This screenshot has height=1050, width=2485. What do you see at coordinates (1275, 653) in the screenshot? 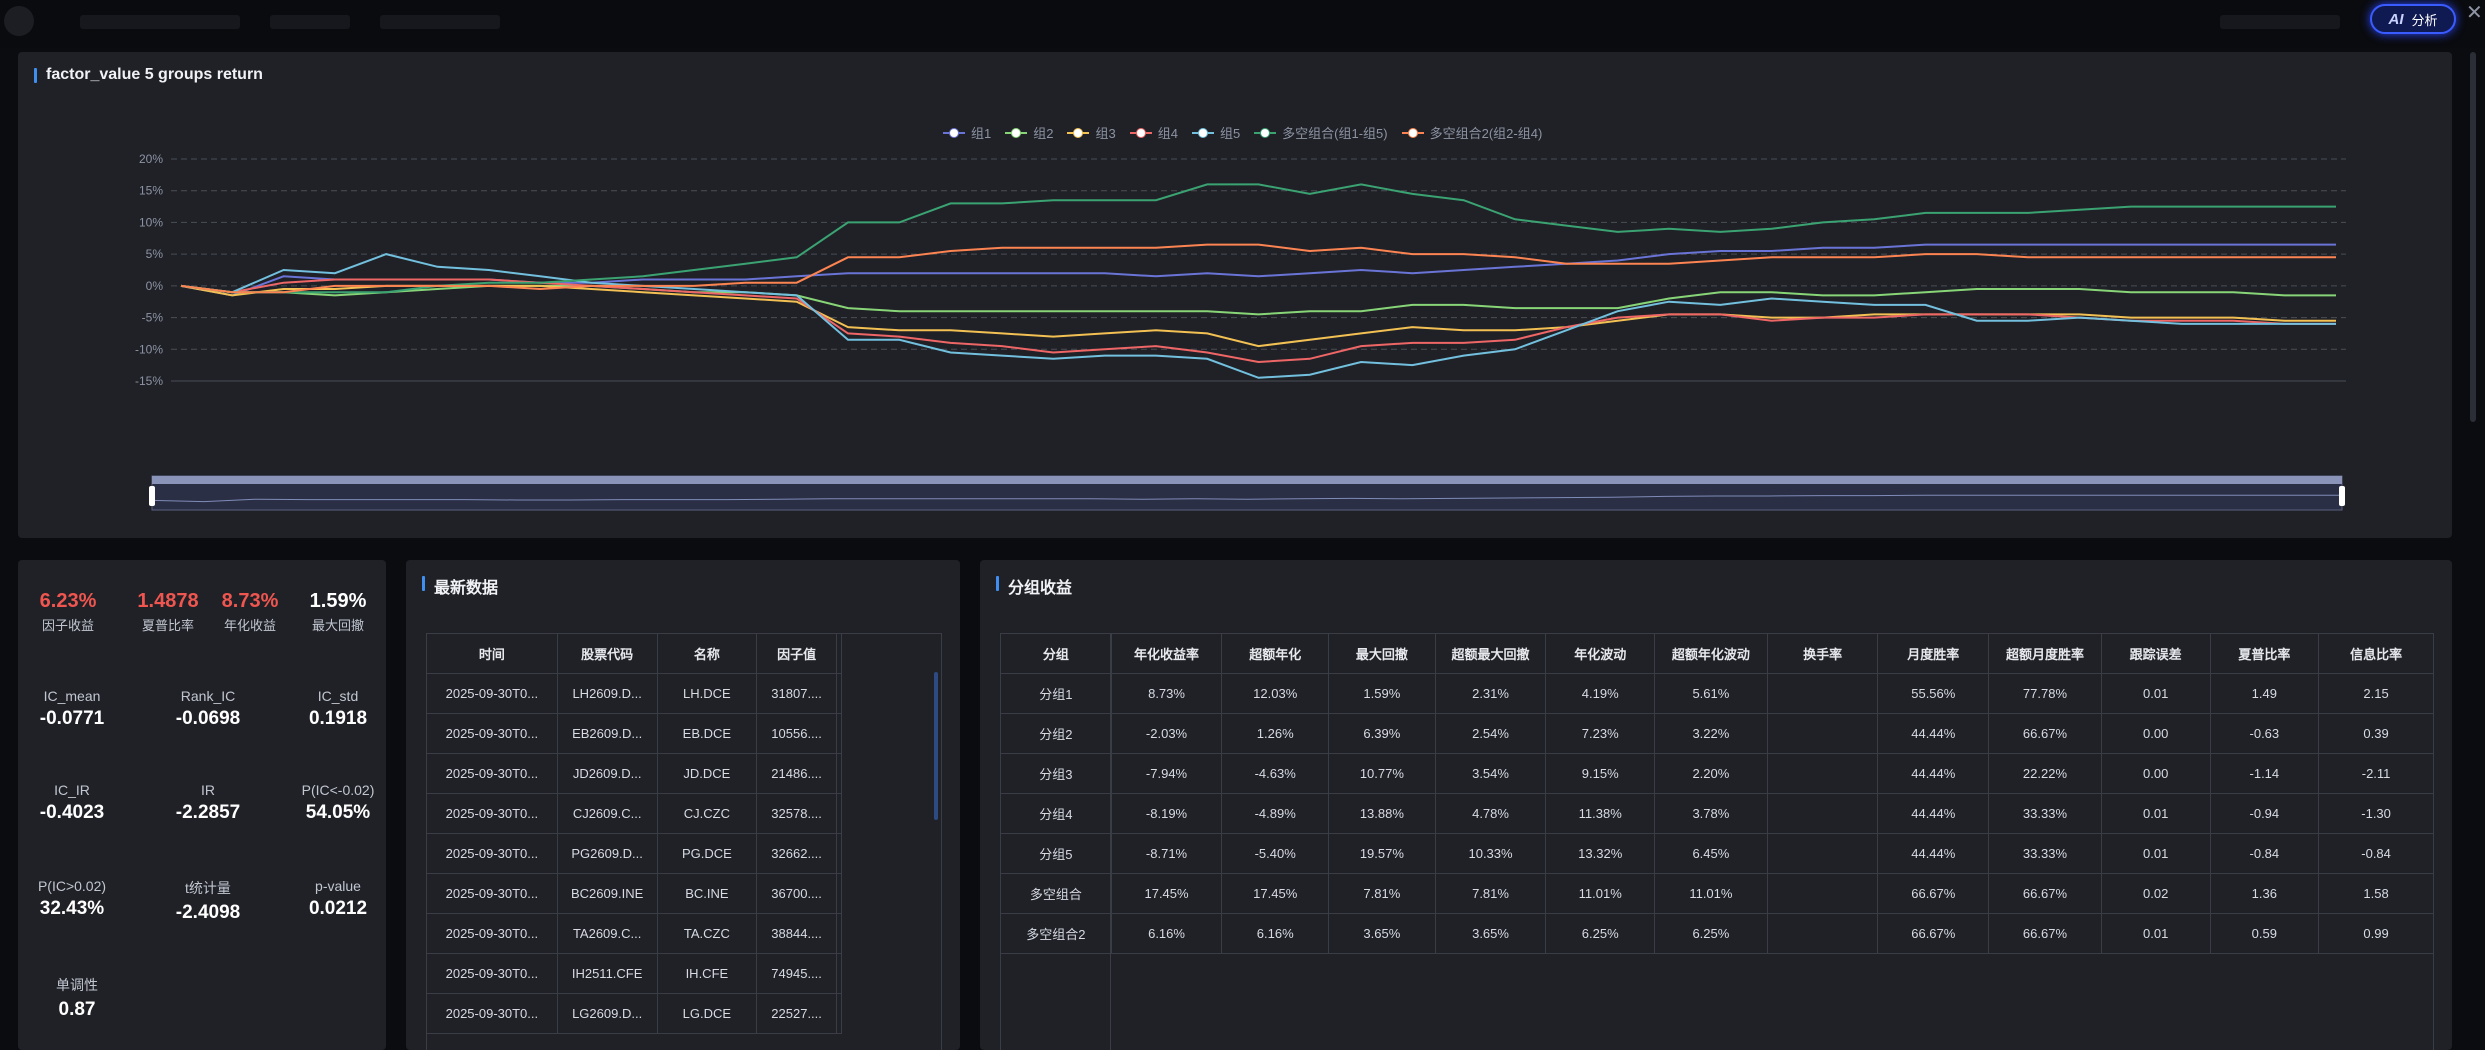
I see `column-header: 超额年化` at bounding box center [1275, 653].